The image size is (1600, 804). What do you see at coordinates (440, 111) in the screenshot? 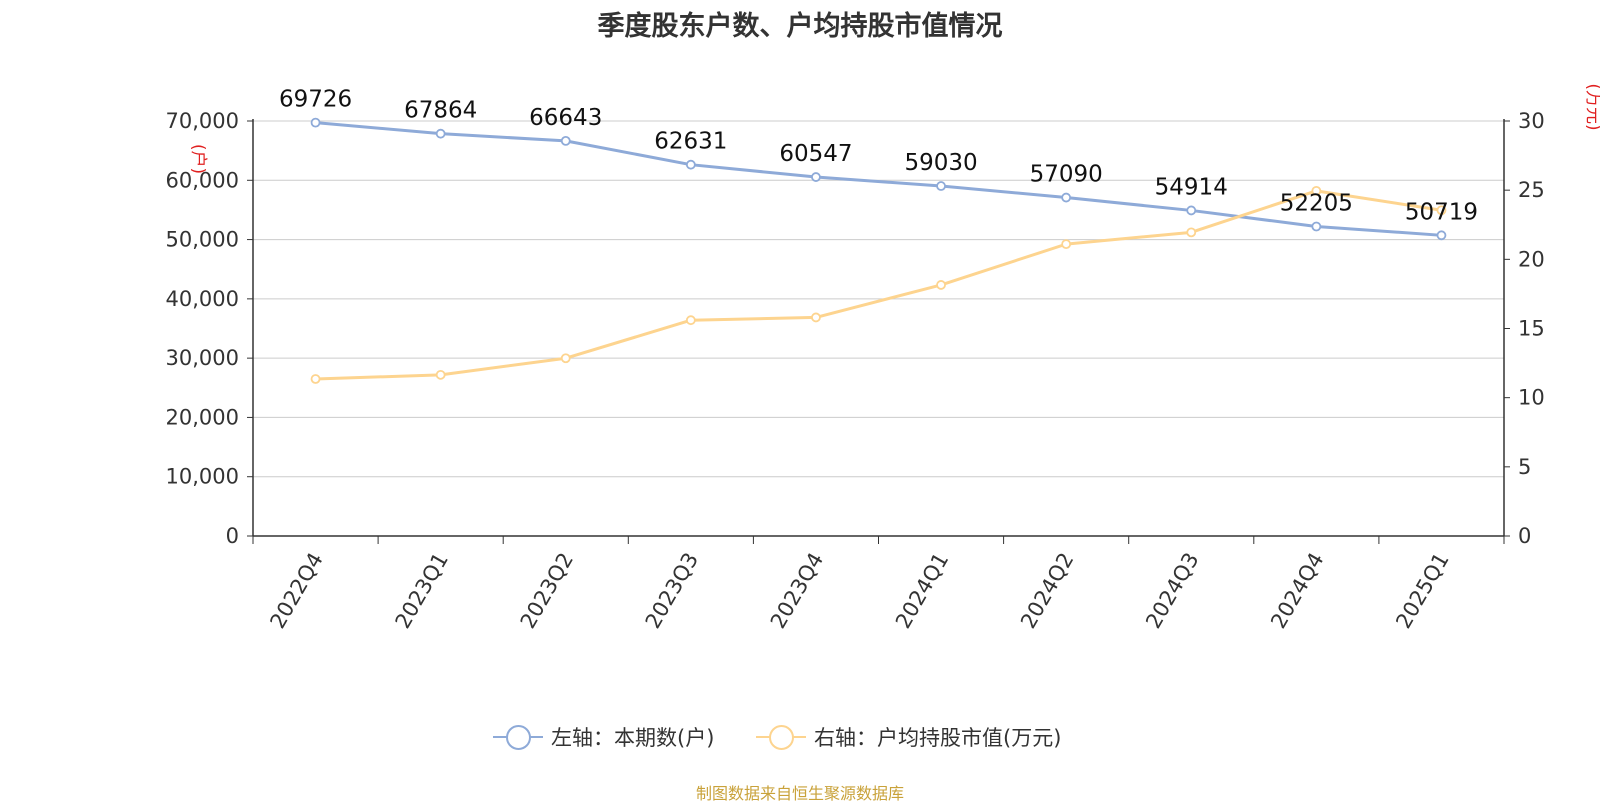
I see `data-label: 67864` at bounding box center [440, 111].